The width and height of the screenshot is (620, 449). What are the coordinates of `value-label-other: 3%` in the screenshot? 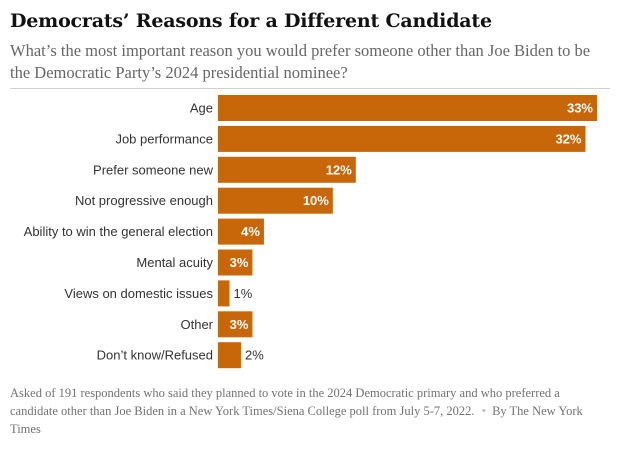 It's located at (239, 324).